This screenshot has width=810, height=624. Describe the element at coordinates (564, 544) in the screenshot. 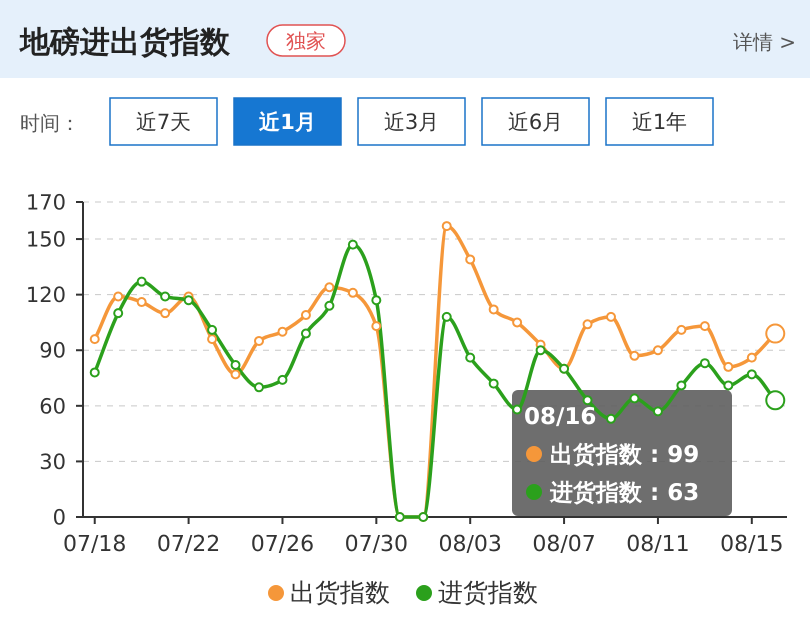

I see `x-tick-label: 08/07` at that location.